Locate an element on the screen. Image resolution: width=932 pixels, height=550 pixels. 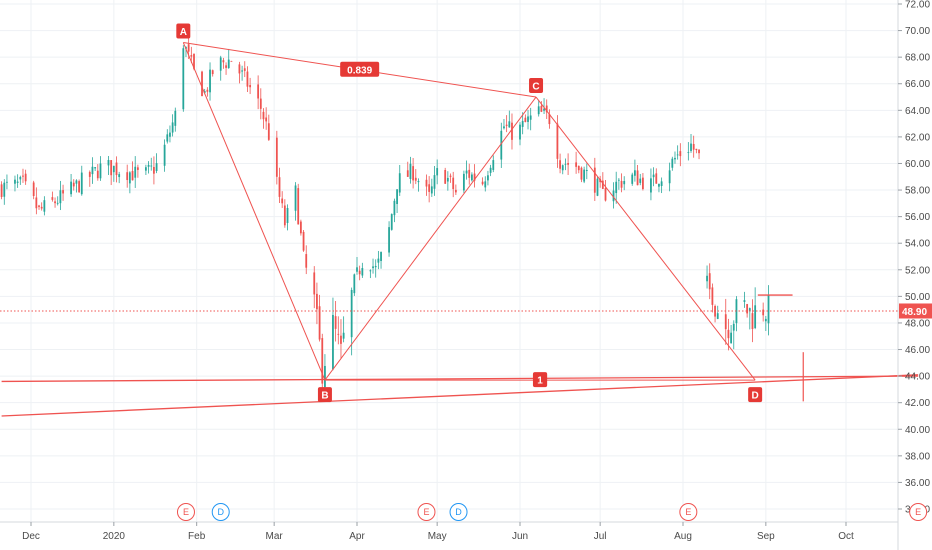
y-tick-label: 50.00 is located at coordinates (917, 297).